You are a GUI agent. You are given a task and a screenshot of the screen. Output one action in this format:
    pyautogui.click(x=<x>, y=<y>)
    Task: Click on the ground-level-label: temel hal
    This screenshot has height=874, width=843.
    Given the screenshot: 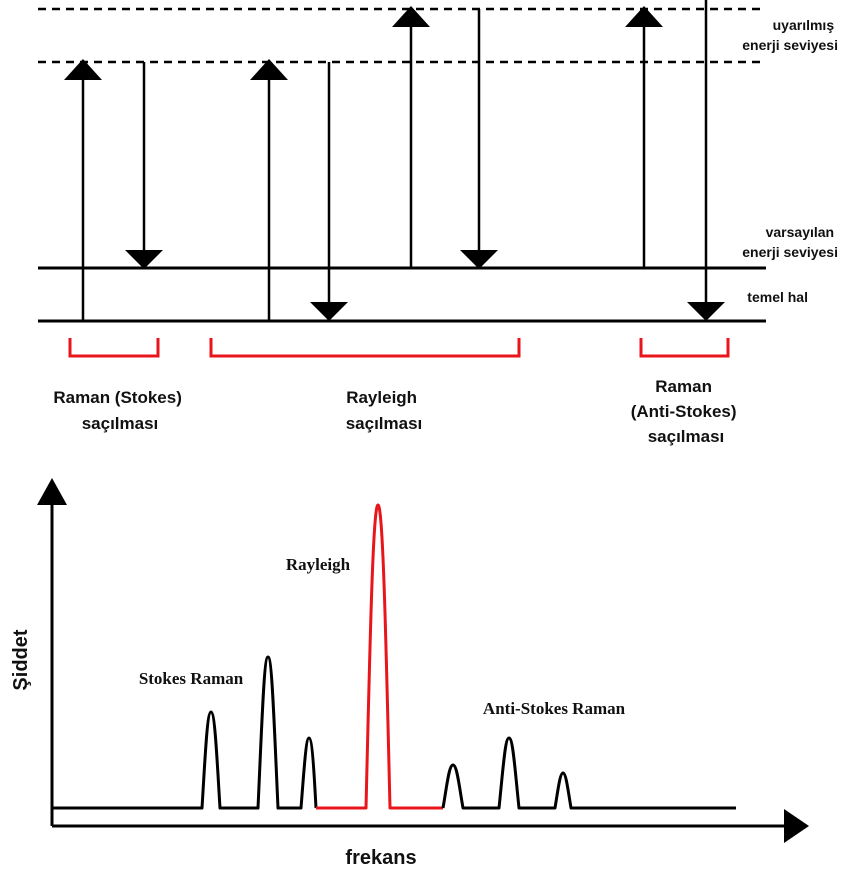 What is the action you would take?
    pyautogui.click(x=777, y=297)
    